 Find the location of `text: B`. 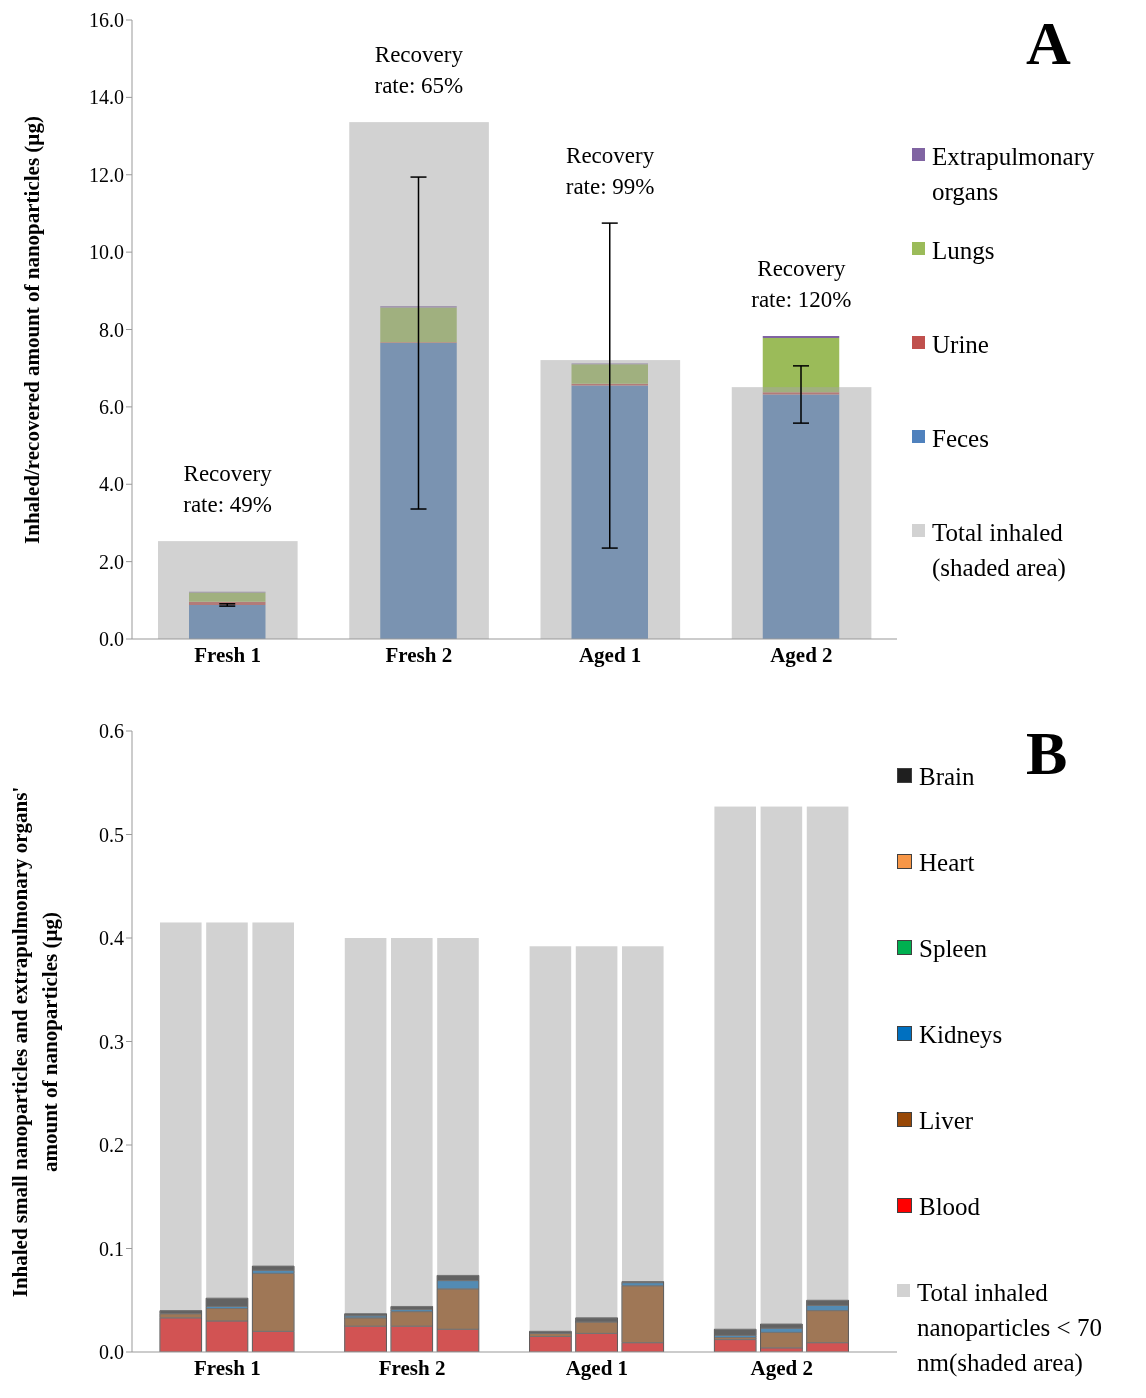

text: B is located at coordinates (1047, 753).